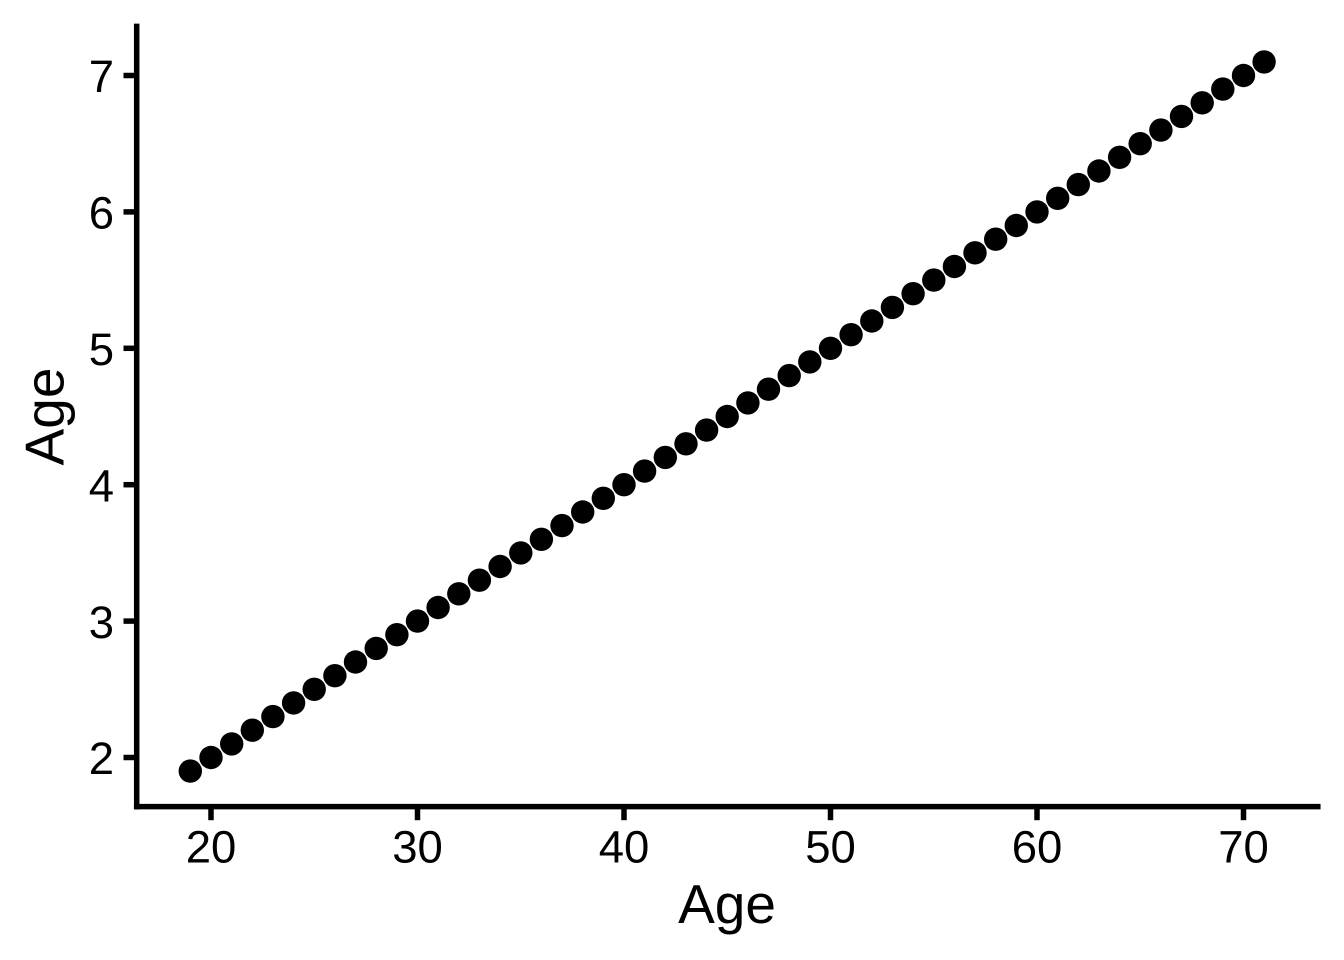 This screenshot has width=1344, height=960. Describe the element at coordinates (101, 76) in the screenshot. I see `svg-text: 7` at that location.